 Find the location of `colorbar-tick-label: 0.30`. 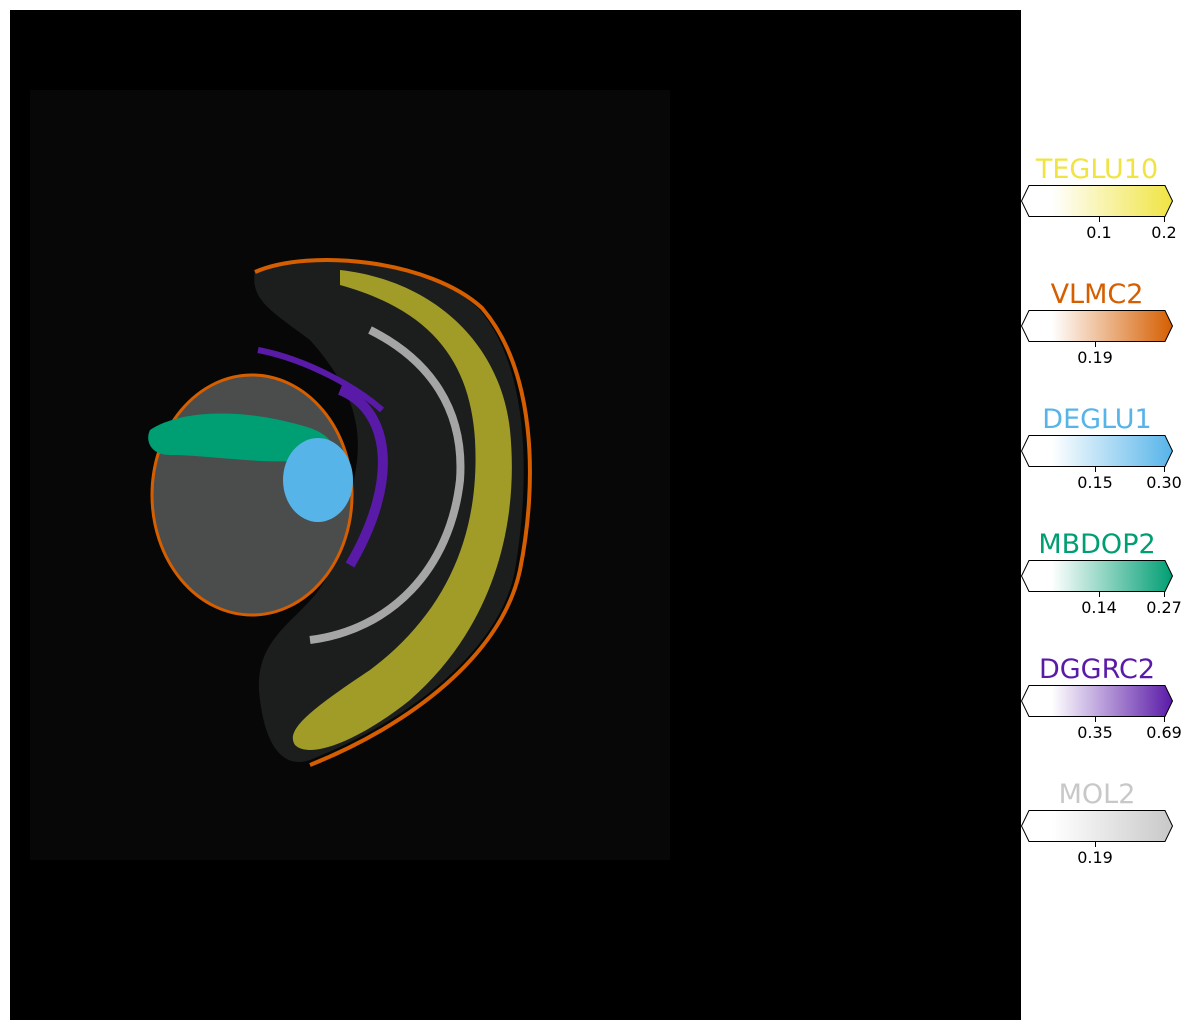

colorbar-tick-label: 0.30 is located at coordinates (1164, 482).